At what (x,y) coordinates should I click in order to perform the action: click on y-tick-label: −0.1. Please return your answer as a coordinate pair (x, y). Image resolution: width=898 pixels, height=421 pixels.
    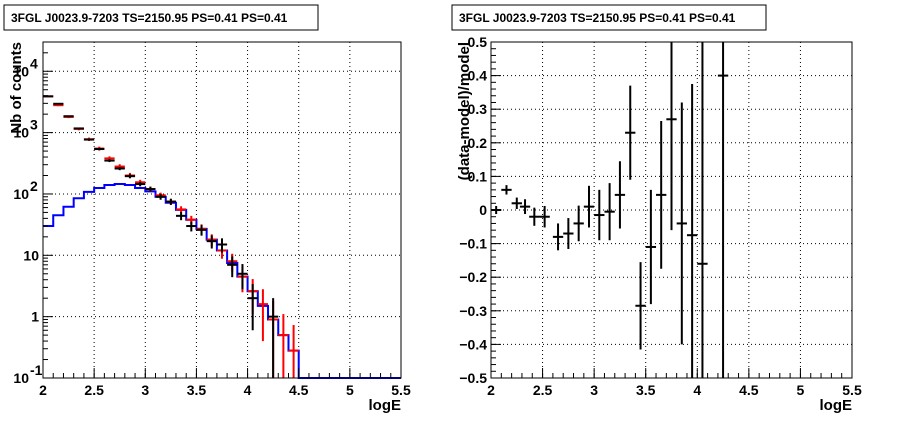
    Looking at the image, I should click on (473, 244).